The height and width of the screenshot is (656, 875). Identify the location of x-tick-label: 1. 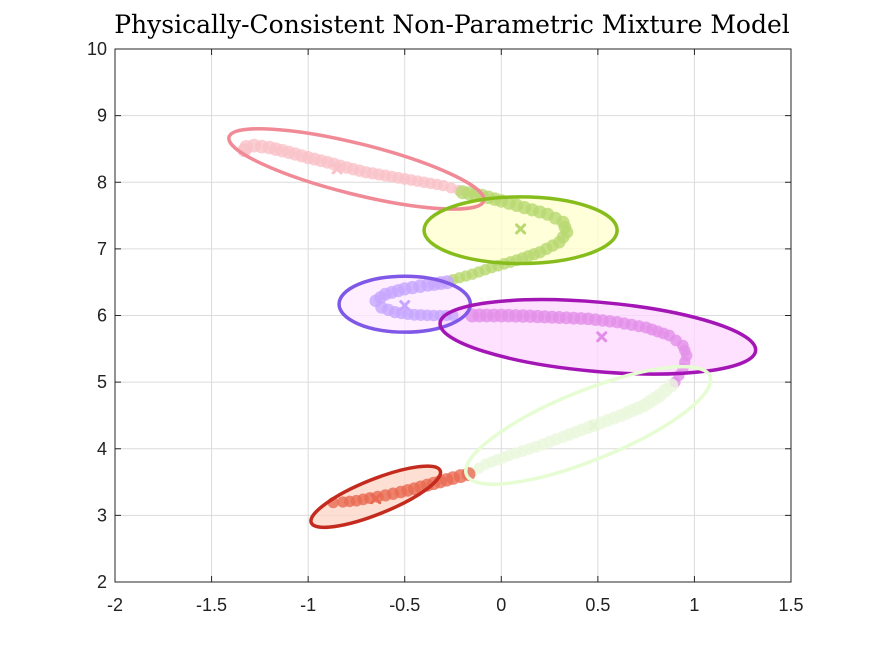
(694, 605).